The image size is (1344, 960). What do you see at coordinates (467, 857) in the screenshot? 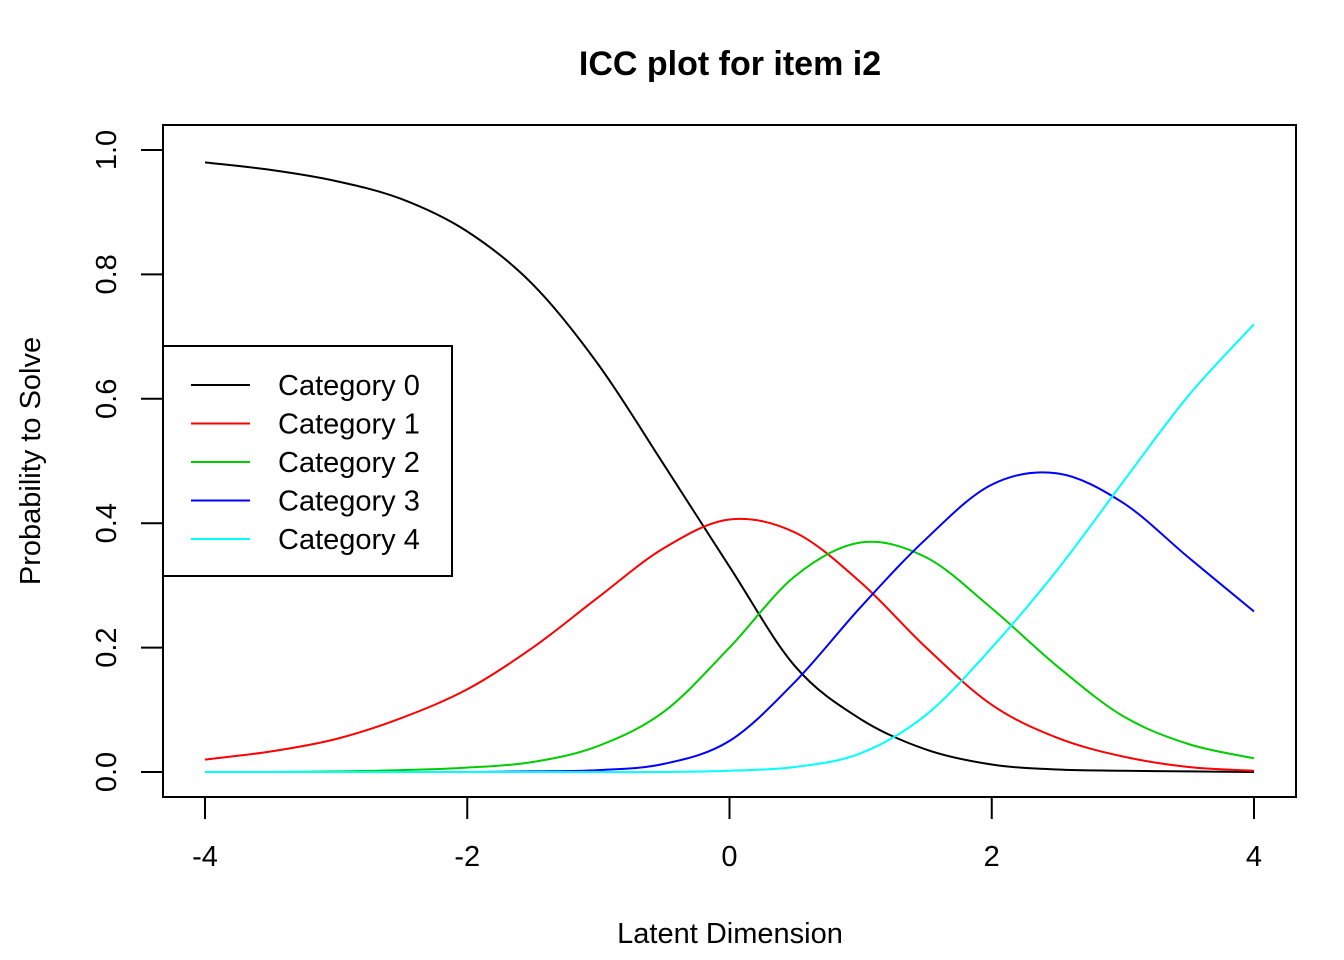
I see `x-tick-label: -2` at bounding box center [467, 857].